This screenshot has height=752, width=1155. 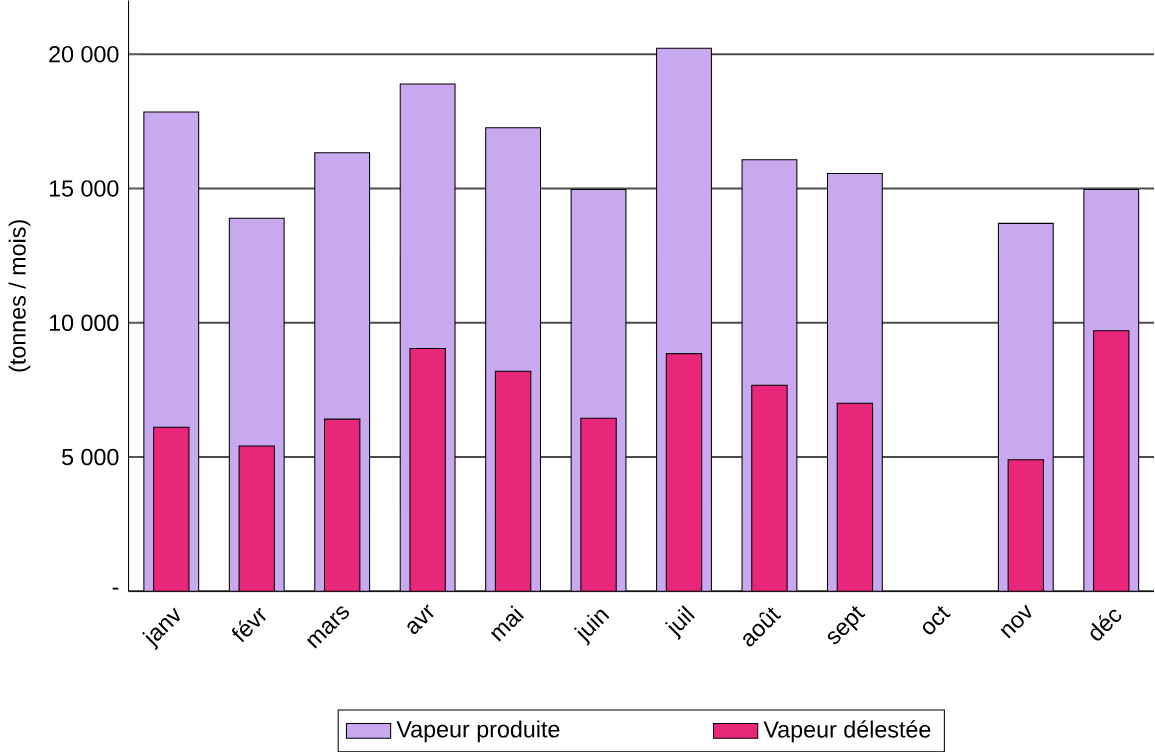 What do you see at coordinates (420, 619) in the screenshot?
I see `x-tick-label: avr` at bounding box center [420, 619].